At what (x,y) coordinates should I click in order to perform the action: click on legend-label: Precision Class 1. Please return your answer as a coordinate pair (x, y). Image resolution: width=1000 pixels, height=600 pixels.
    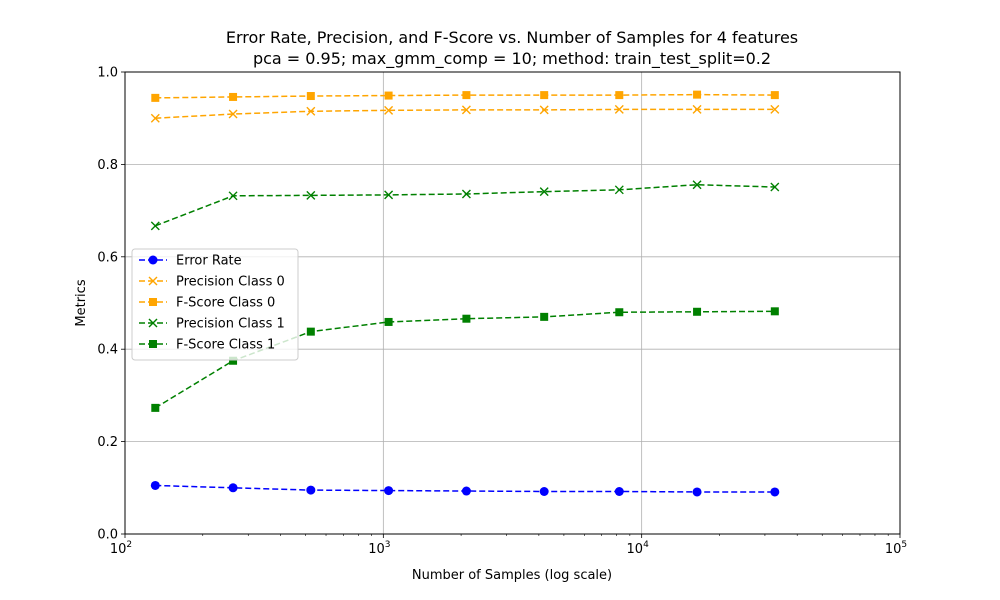
    Looking at the image, I should click on (230, 324).